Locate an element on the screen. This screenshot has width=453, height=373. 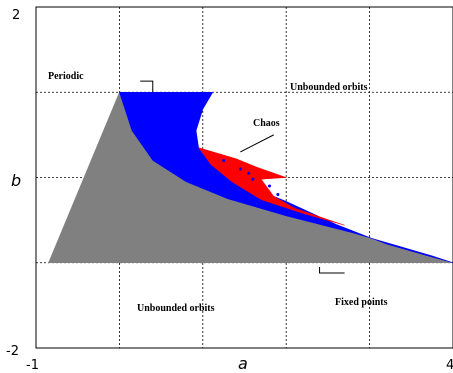
annotation-unbounded-bottom: Unbounded orbits is located at coordinates (176, 308).